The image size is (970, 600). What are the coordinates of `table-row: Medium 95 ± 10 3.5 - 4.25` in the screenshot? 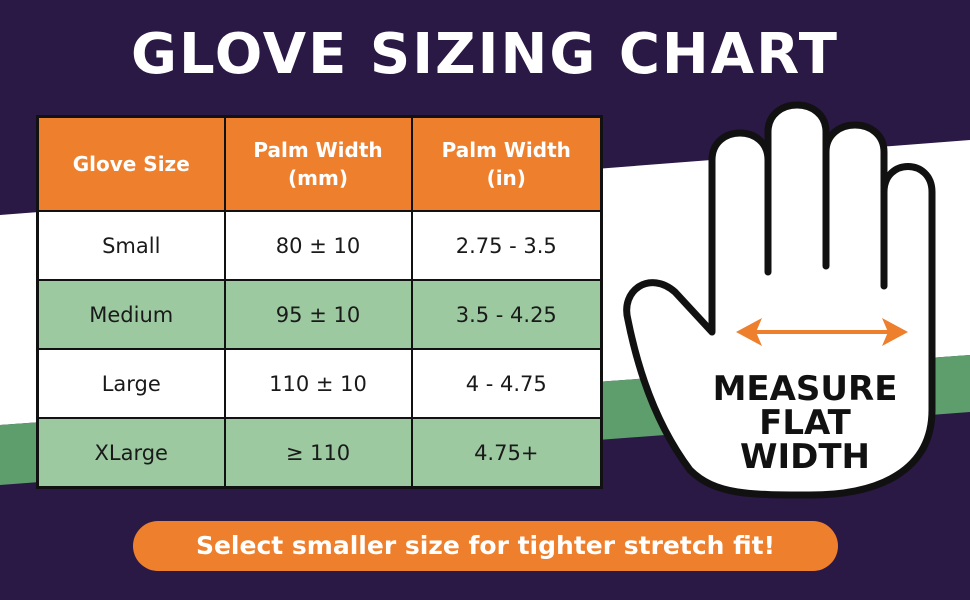 It's located at (319, 314).